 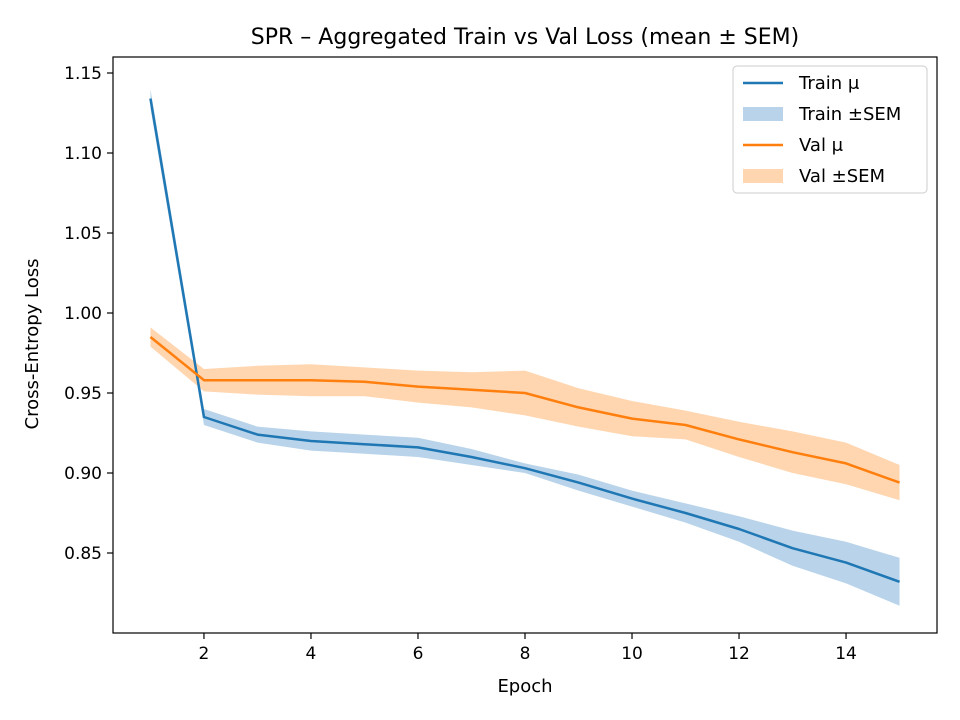 I want to click on x-tick-label: 12, so click(x=739, y=654).